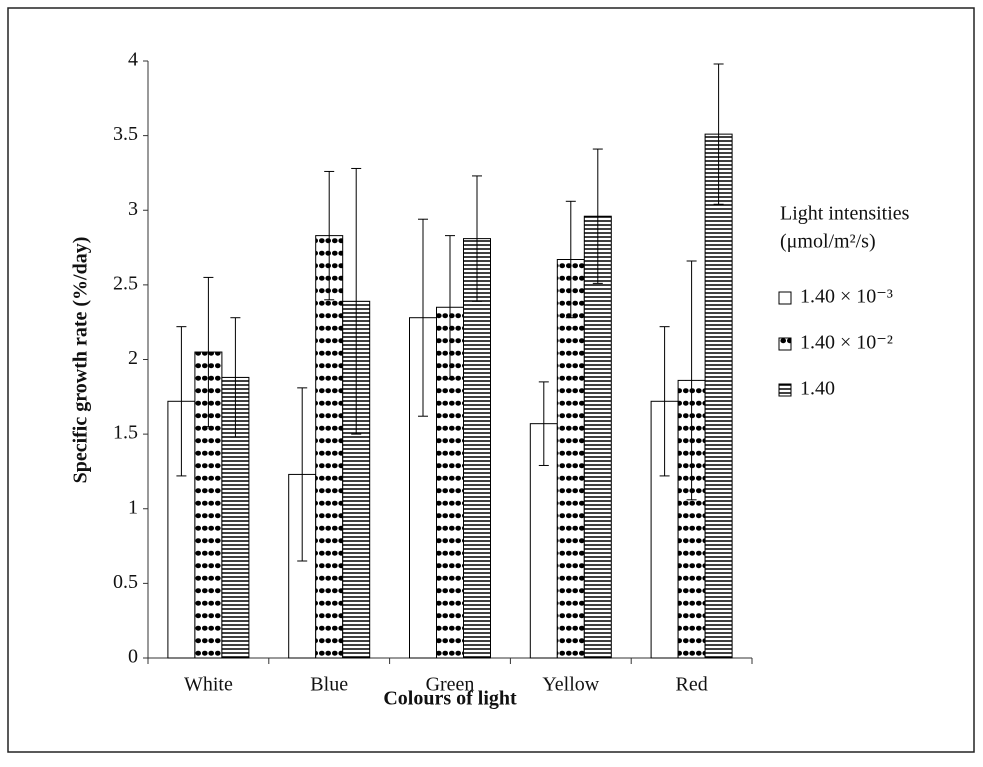 The width and height of the screenshot is (983, 767). What do you see at coordinates (570, 685) in the screenshot?
I see `x-tick-label: Yellow` at bounding box center [570, 685].